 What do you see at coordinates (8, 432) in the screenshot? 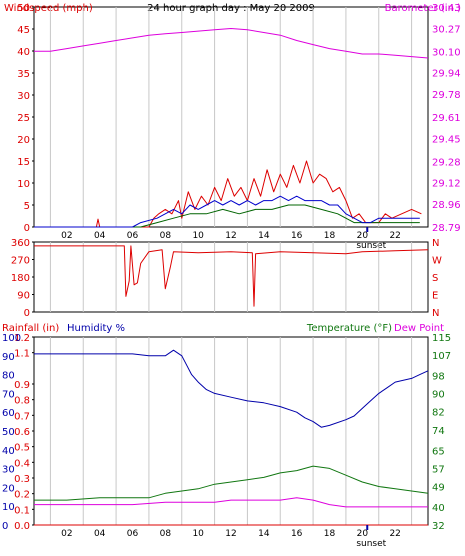
I see `humidity-tick-label: 50` at bounding box center [8, 432].